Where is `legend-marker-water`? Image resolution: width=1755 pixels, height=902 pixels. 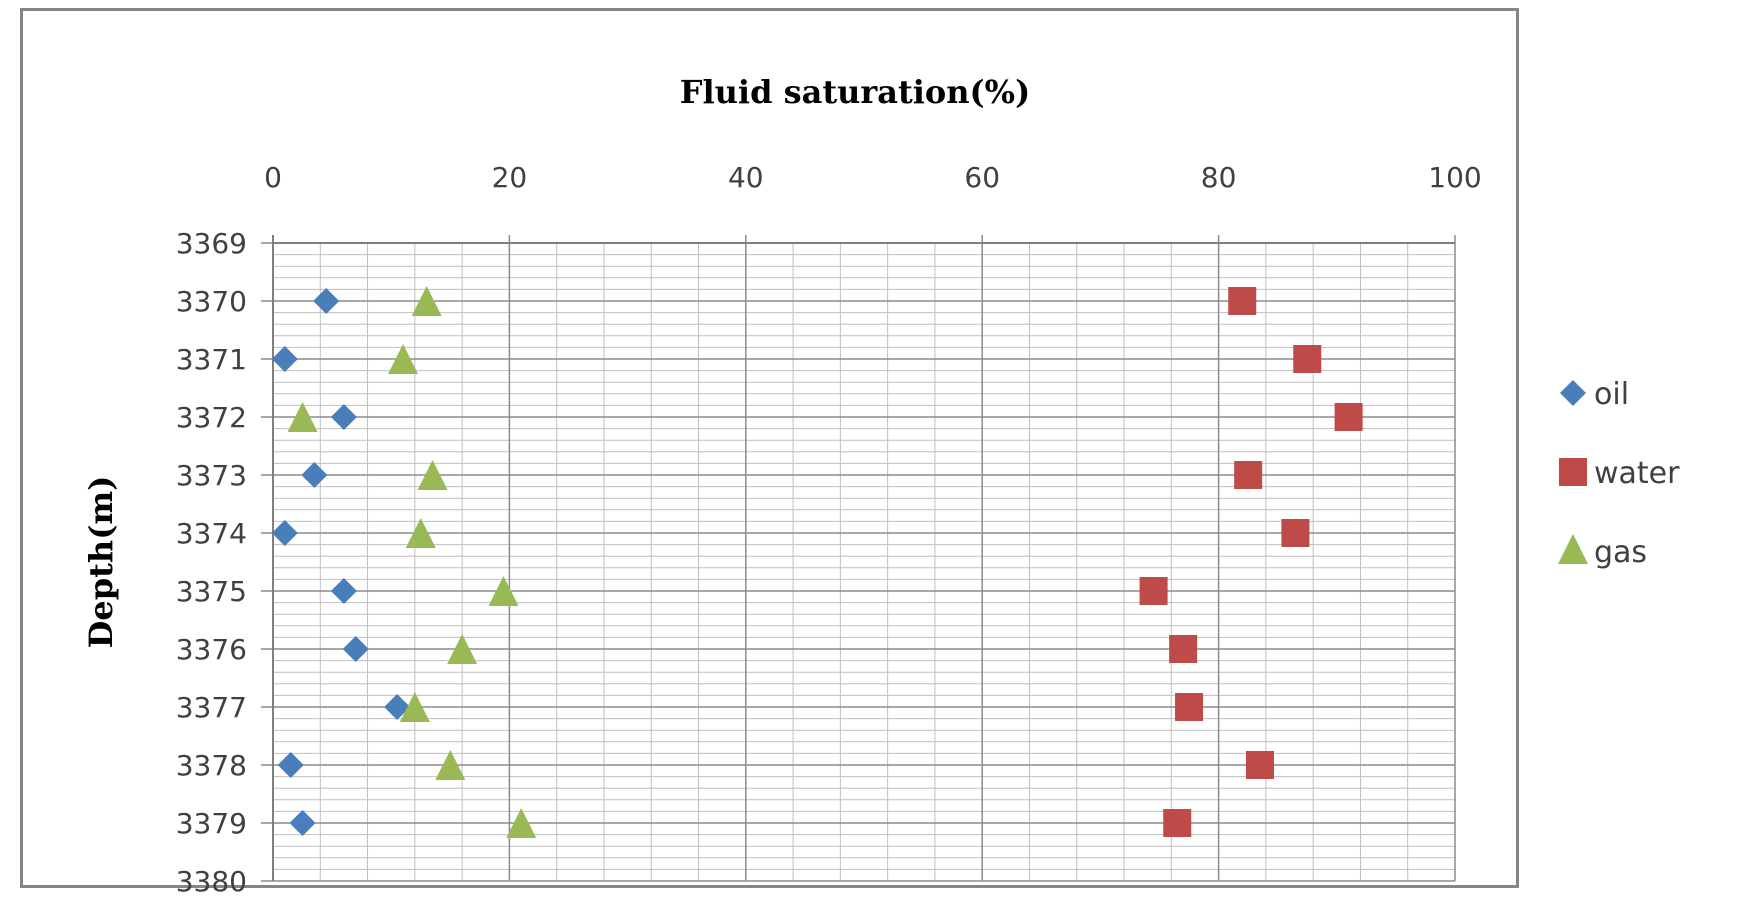 legend-marker-water is located at coordinates (1573, 472).